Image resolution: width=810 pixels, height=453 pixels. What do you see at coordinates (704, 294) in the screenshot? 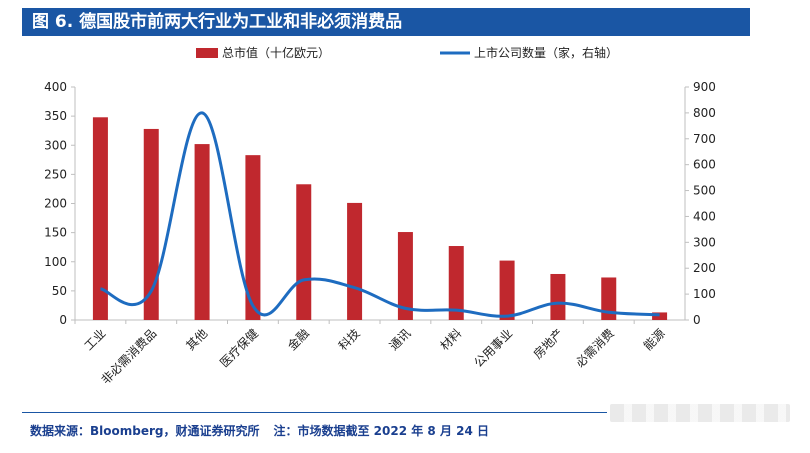
I see `y-right-tick-label: 100` at bounding box center [704, 294].